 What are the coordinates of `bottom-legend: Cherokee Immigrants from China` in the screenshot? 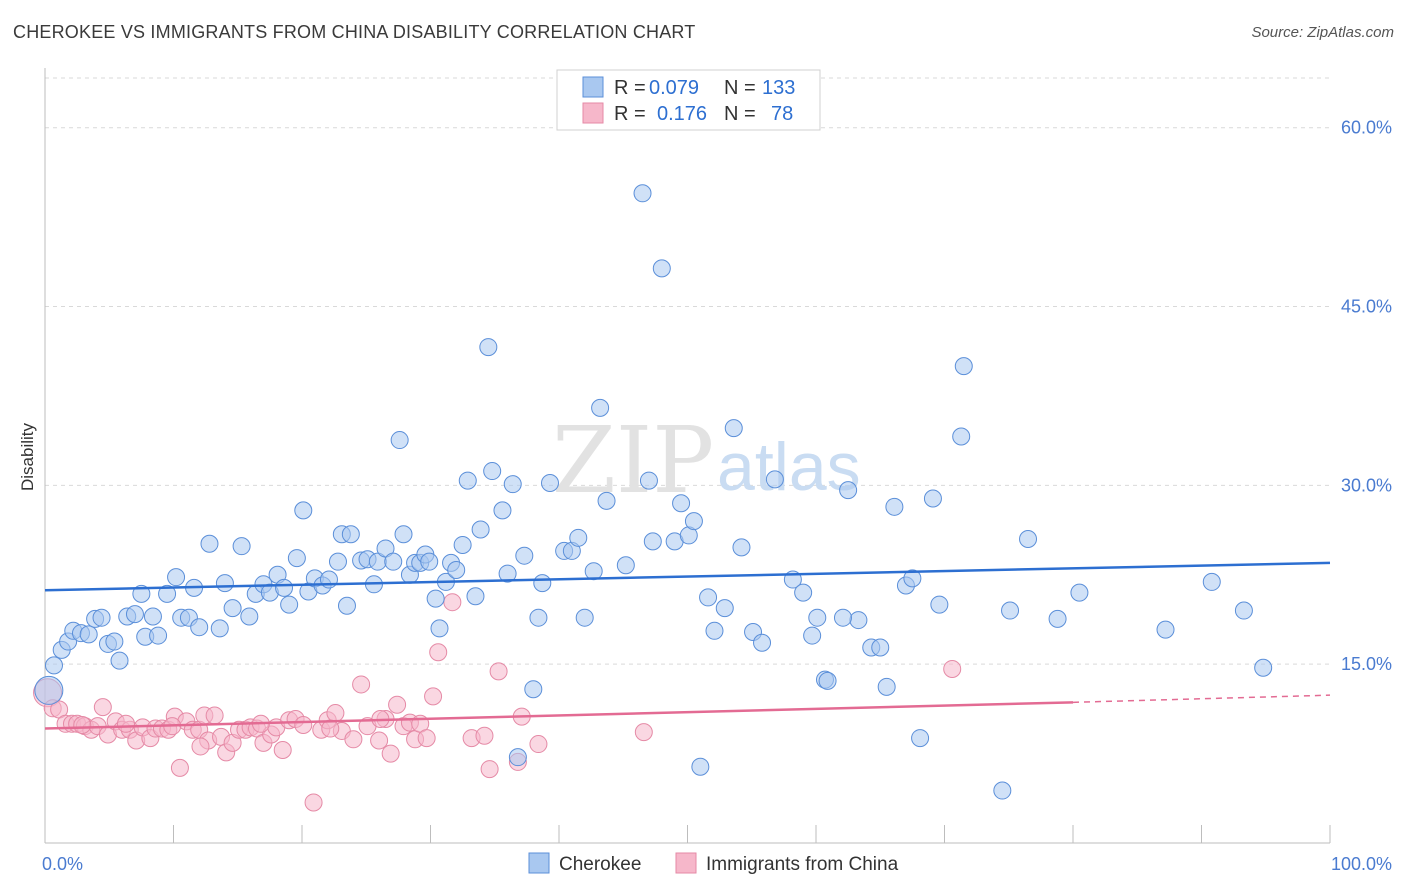 It's located at (713, 863).